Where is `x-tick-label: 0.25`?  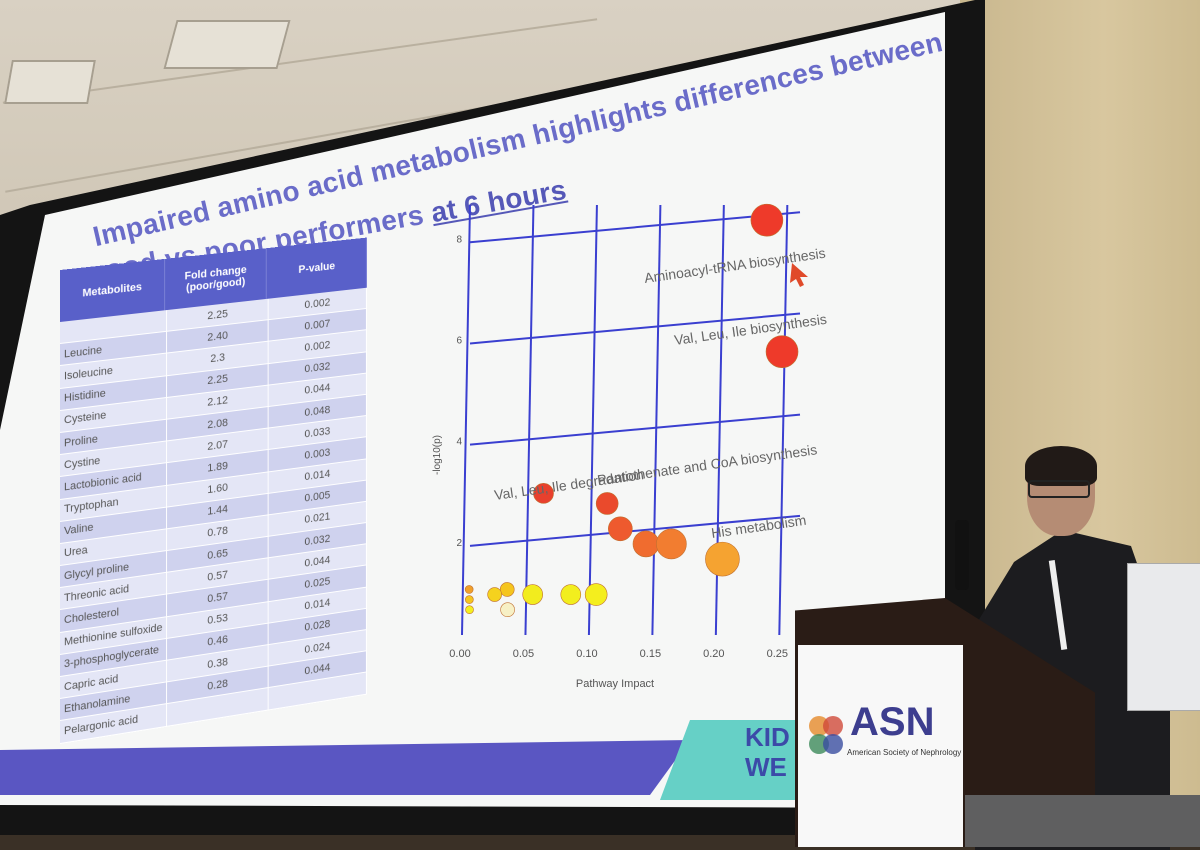 x-tick-label: 0.25 is located at coordinates (777, 654).